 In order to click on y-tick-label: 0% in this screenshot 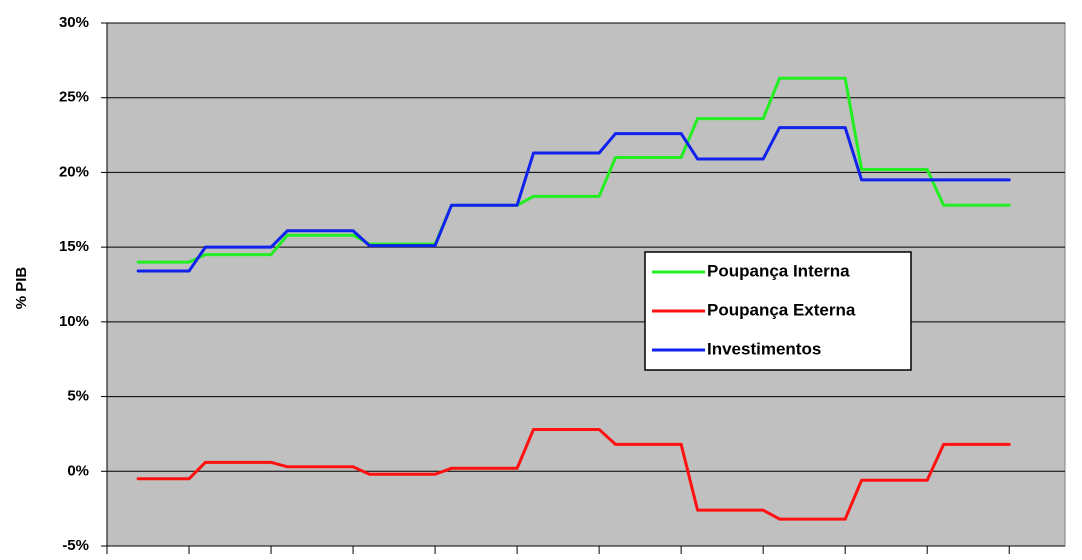, I will do `click(78, 470)`.